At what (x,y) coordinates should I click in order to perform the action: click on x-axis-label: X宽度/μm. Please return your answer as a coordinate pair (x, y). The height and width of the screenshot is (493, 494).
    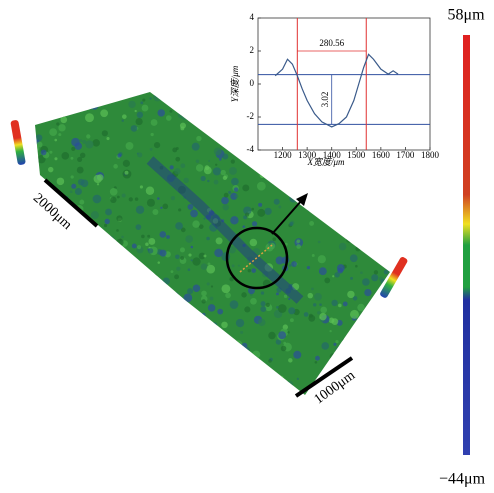
    Looking at the image, I should click on (325, 162).